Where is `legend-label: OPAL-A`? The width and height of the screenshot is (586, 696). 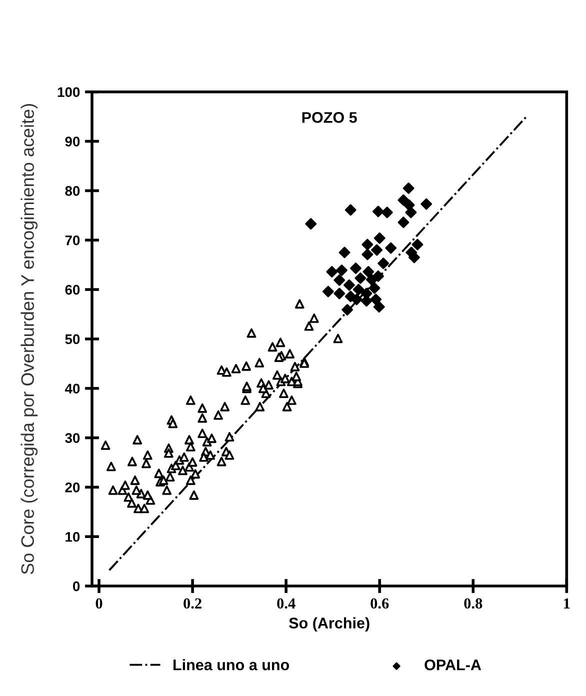 legend-label: OPAL-A is located at coordinates (453, 664).